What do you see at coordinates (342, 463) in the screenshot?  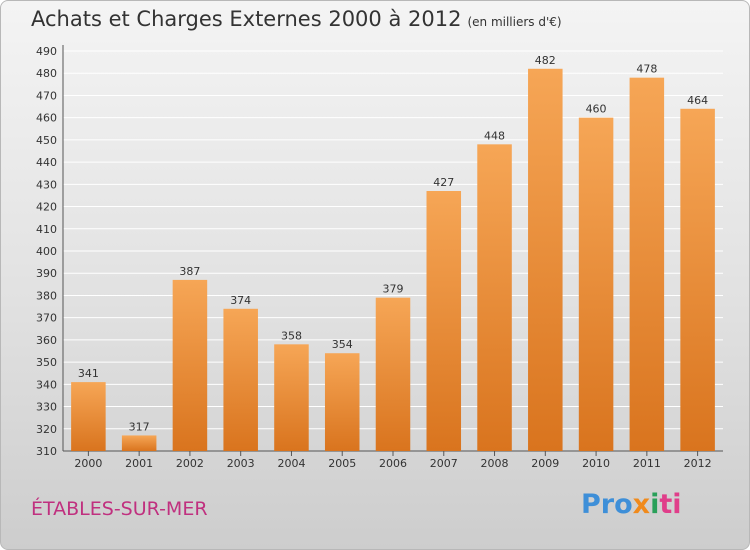 I see `x-tick-label: 2005` at bounding box center [342, 463].